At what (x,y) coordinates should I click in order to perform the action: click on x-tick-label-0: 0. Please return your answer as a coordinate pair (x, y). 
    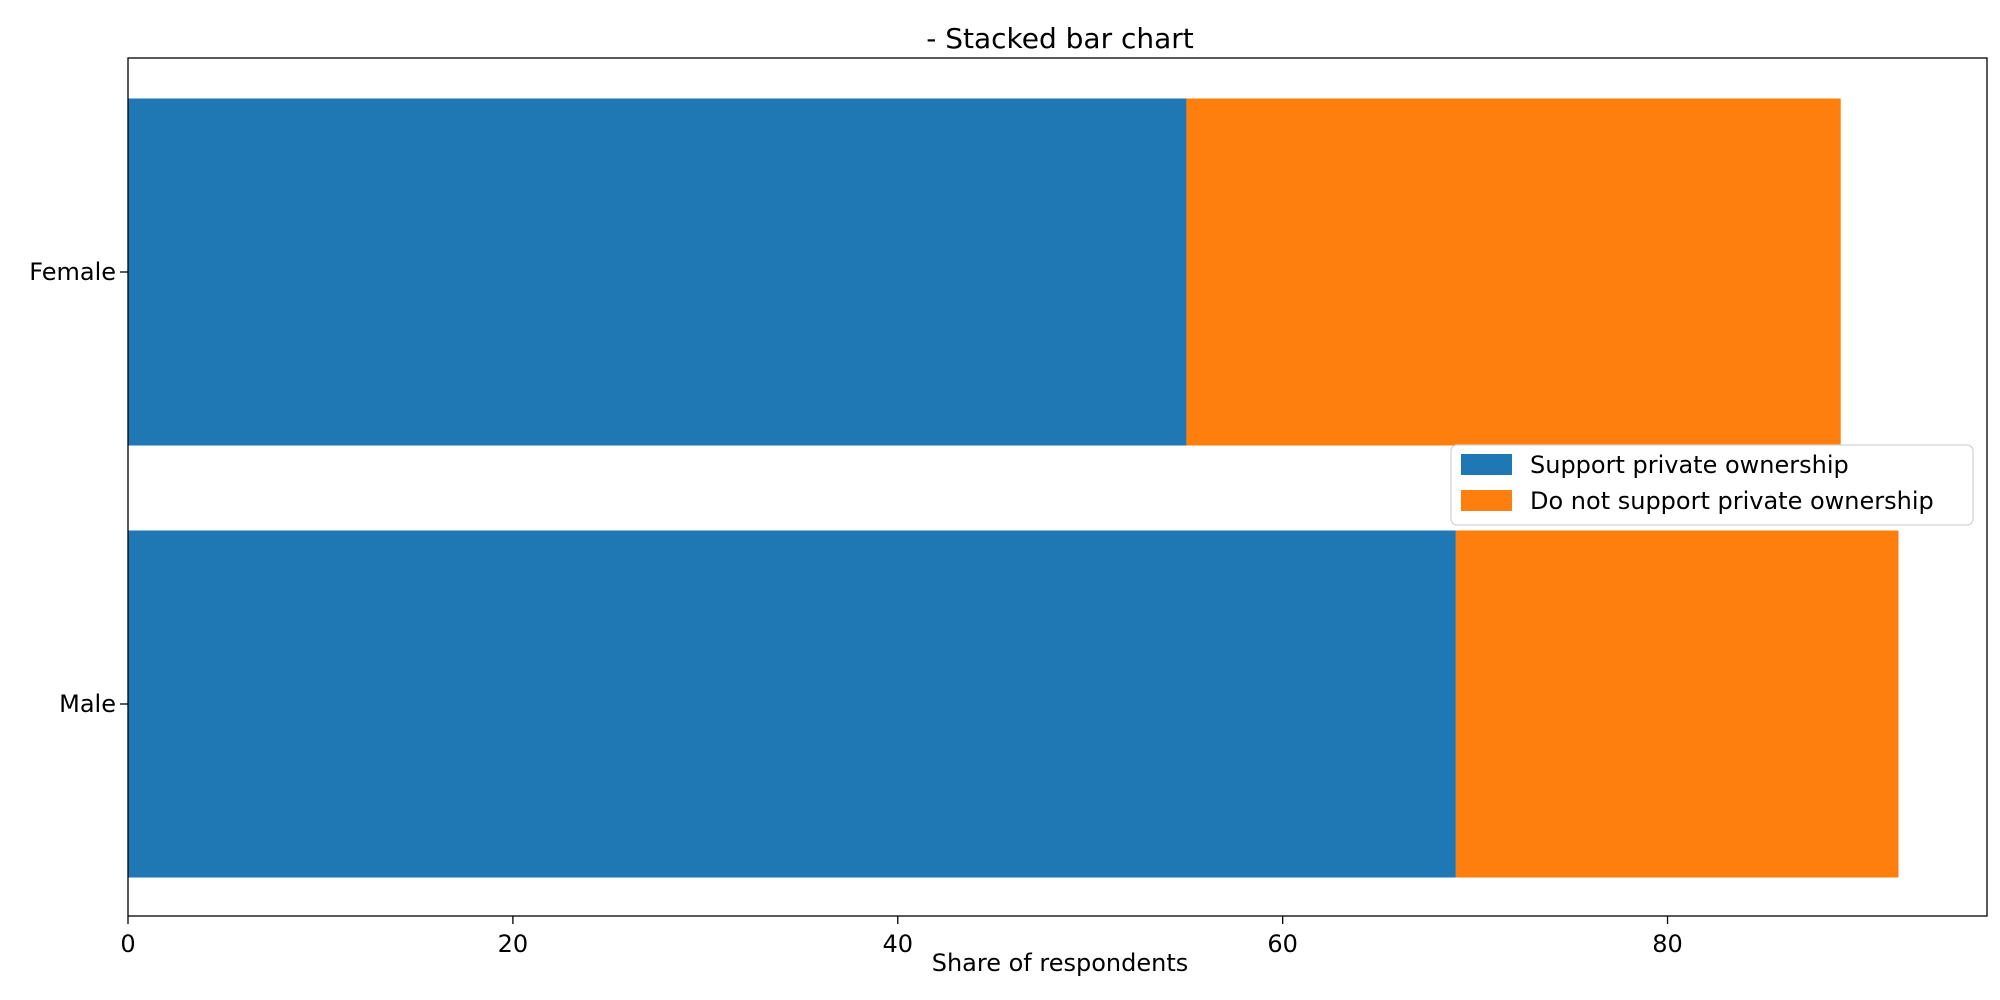
    Looking at the image, I should click on (127, 944).